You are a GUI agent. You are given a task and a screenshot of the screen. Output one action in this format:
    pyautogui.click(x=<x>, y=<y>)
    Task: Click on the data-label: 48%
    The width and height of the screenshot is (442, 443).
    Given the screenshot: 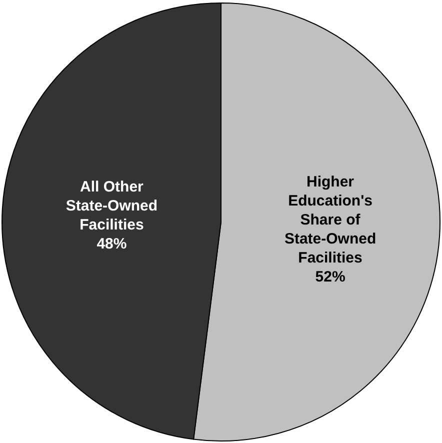 What is the action you would take?
    pyautogui.click(x=111, y=244)
    